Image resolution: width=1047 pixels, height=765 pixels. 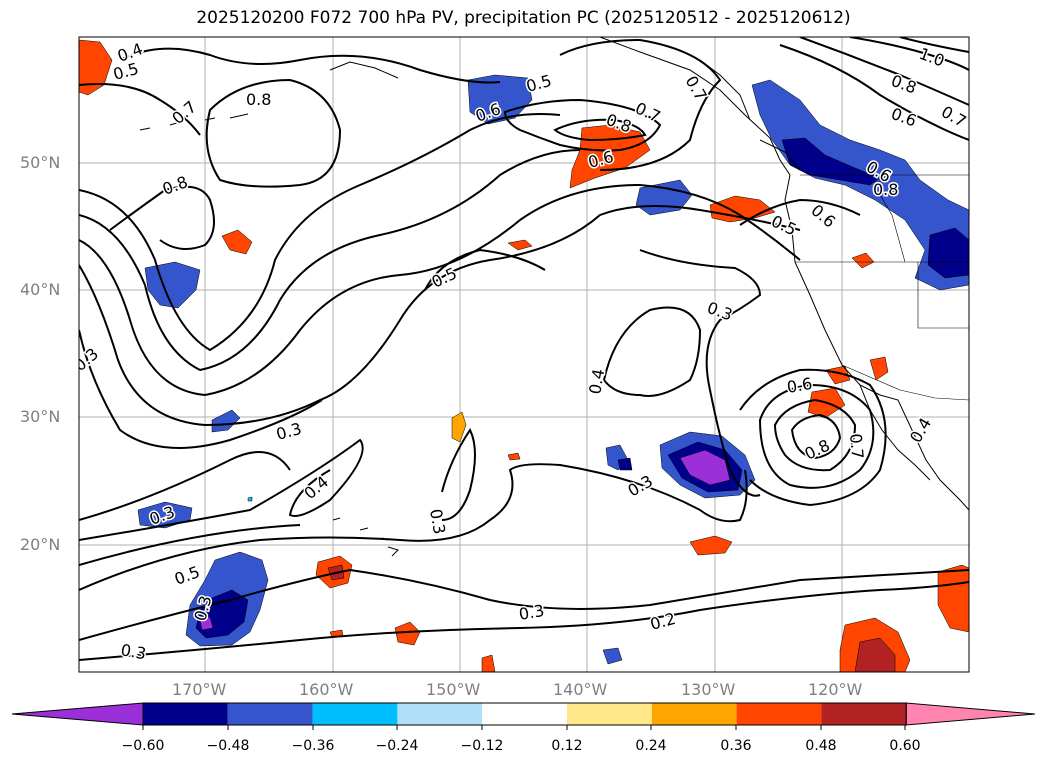 What do you see at coordinates (482, 746) in the screenshot?
I see `colorbar-tick-label: −0.12` at bounding box center [482, 746].